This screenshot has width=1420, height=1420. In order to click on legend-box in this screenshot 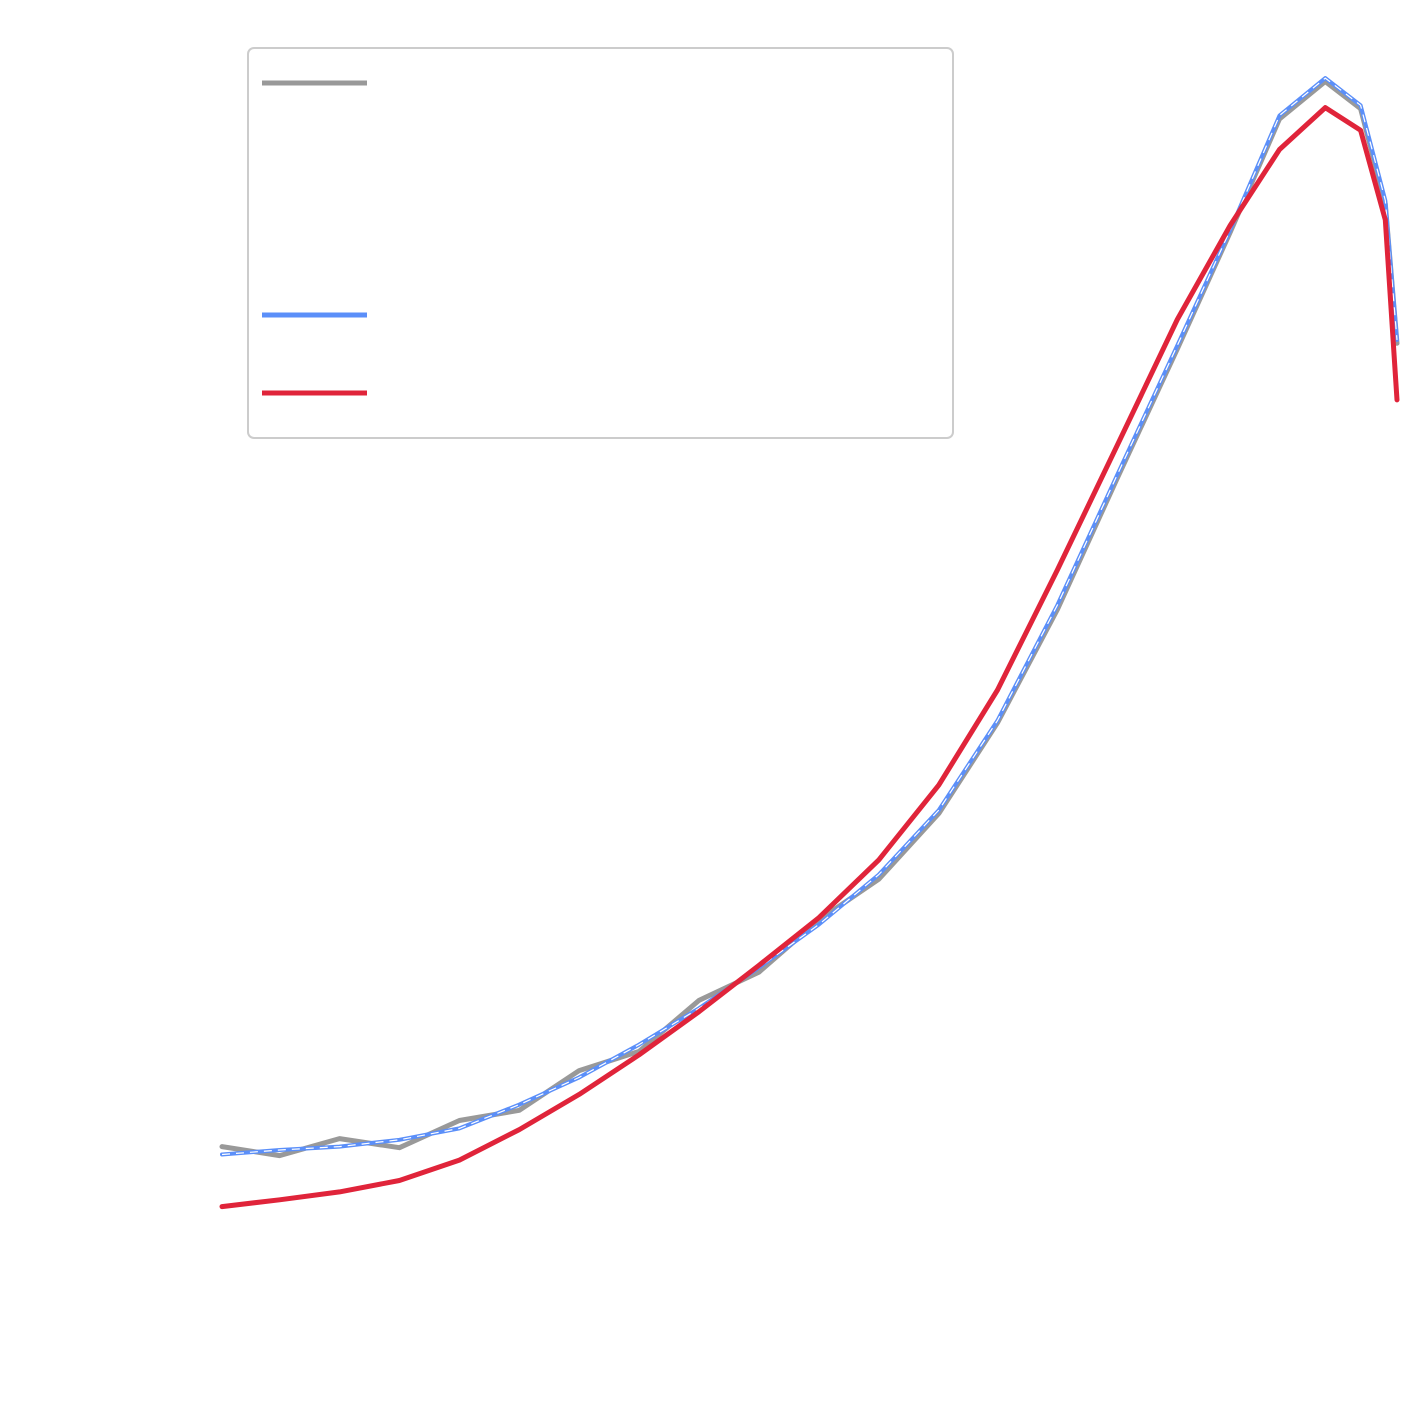, I will do `click(600, 243)`.